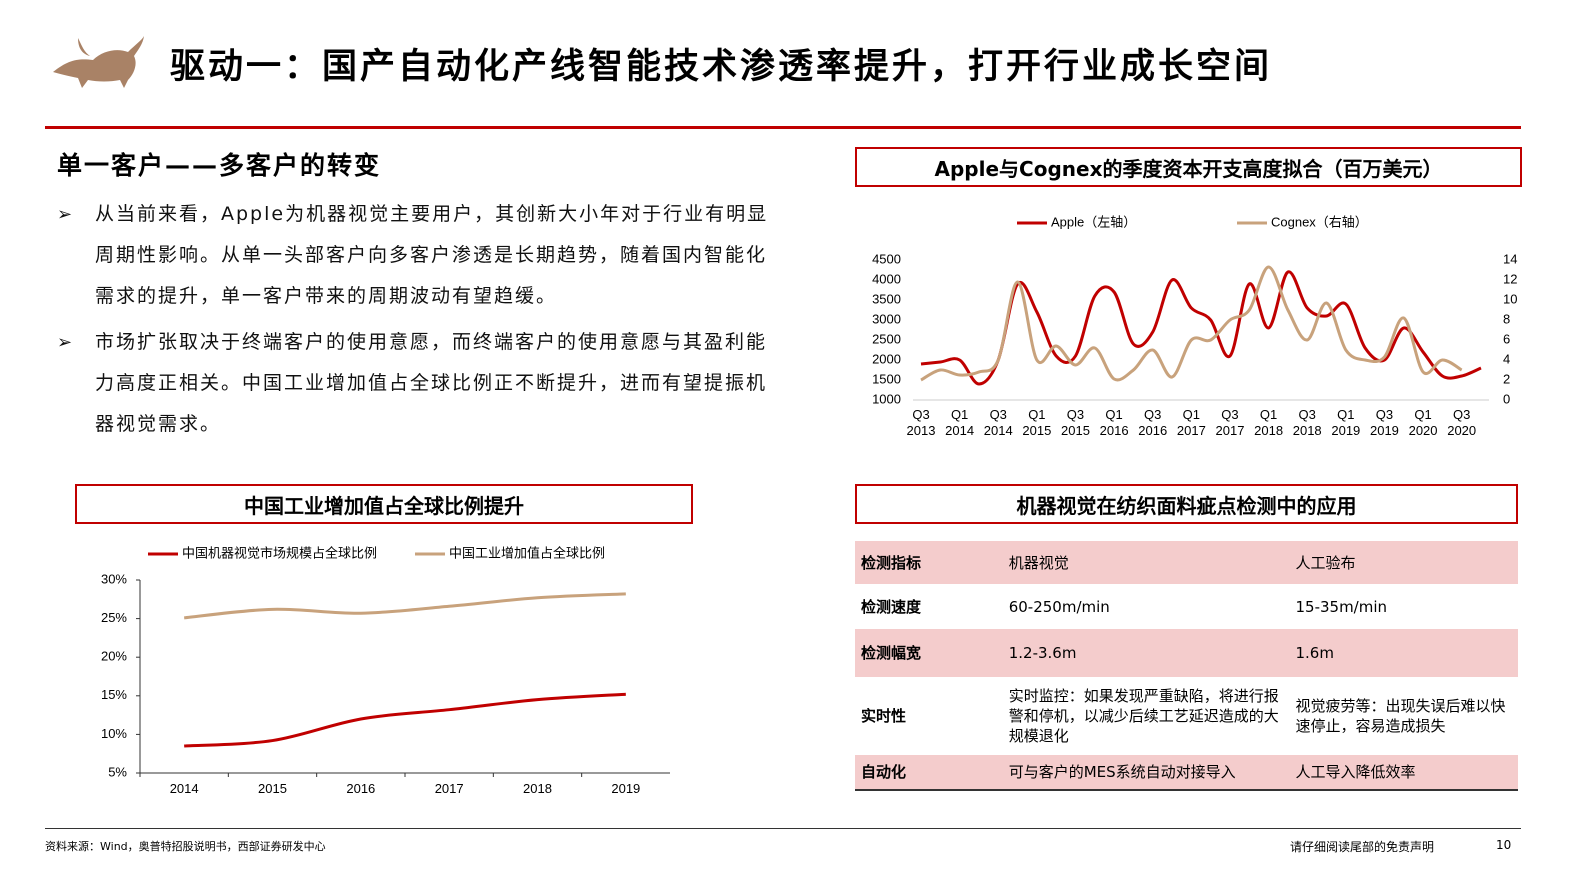  I want to click on chart-title: 中国工业增加值占全球比例提升, so click(384, 504).